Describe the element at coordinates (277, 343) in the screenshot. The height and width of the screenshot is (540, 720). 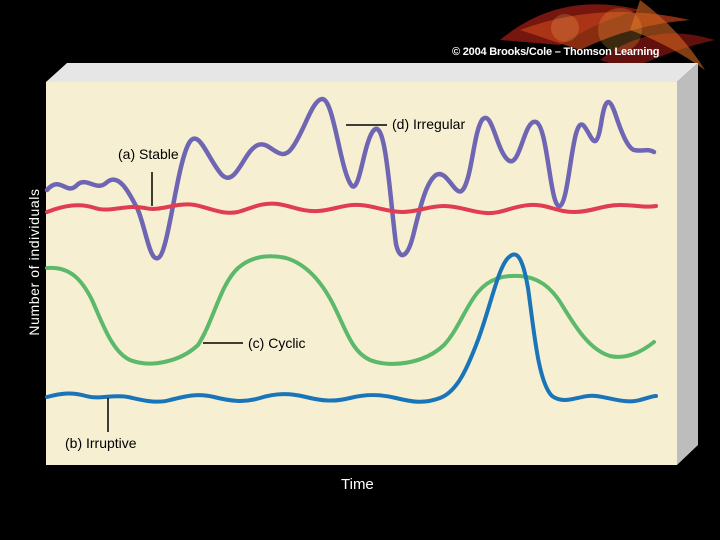
I see `cyclic-label: (c) Cyclic` at that location.